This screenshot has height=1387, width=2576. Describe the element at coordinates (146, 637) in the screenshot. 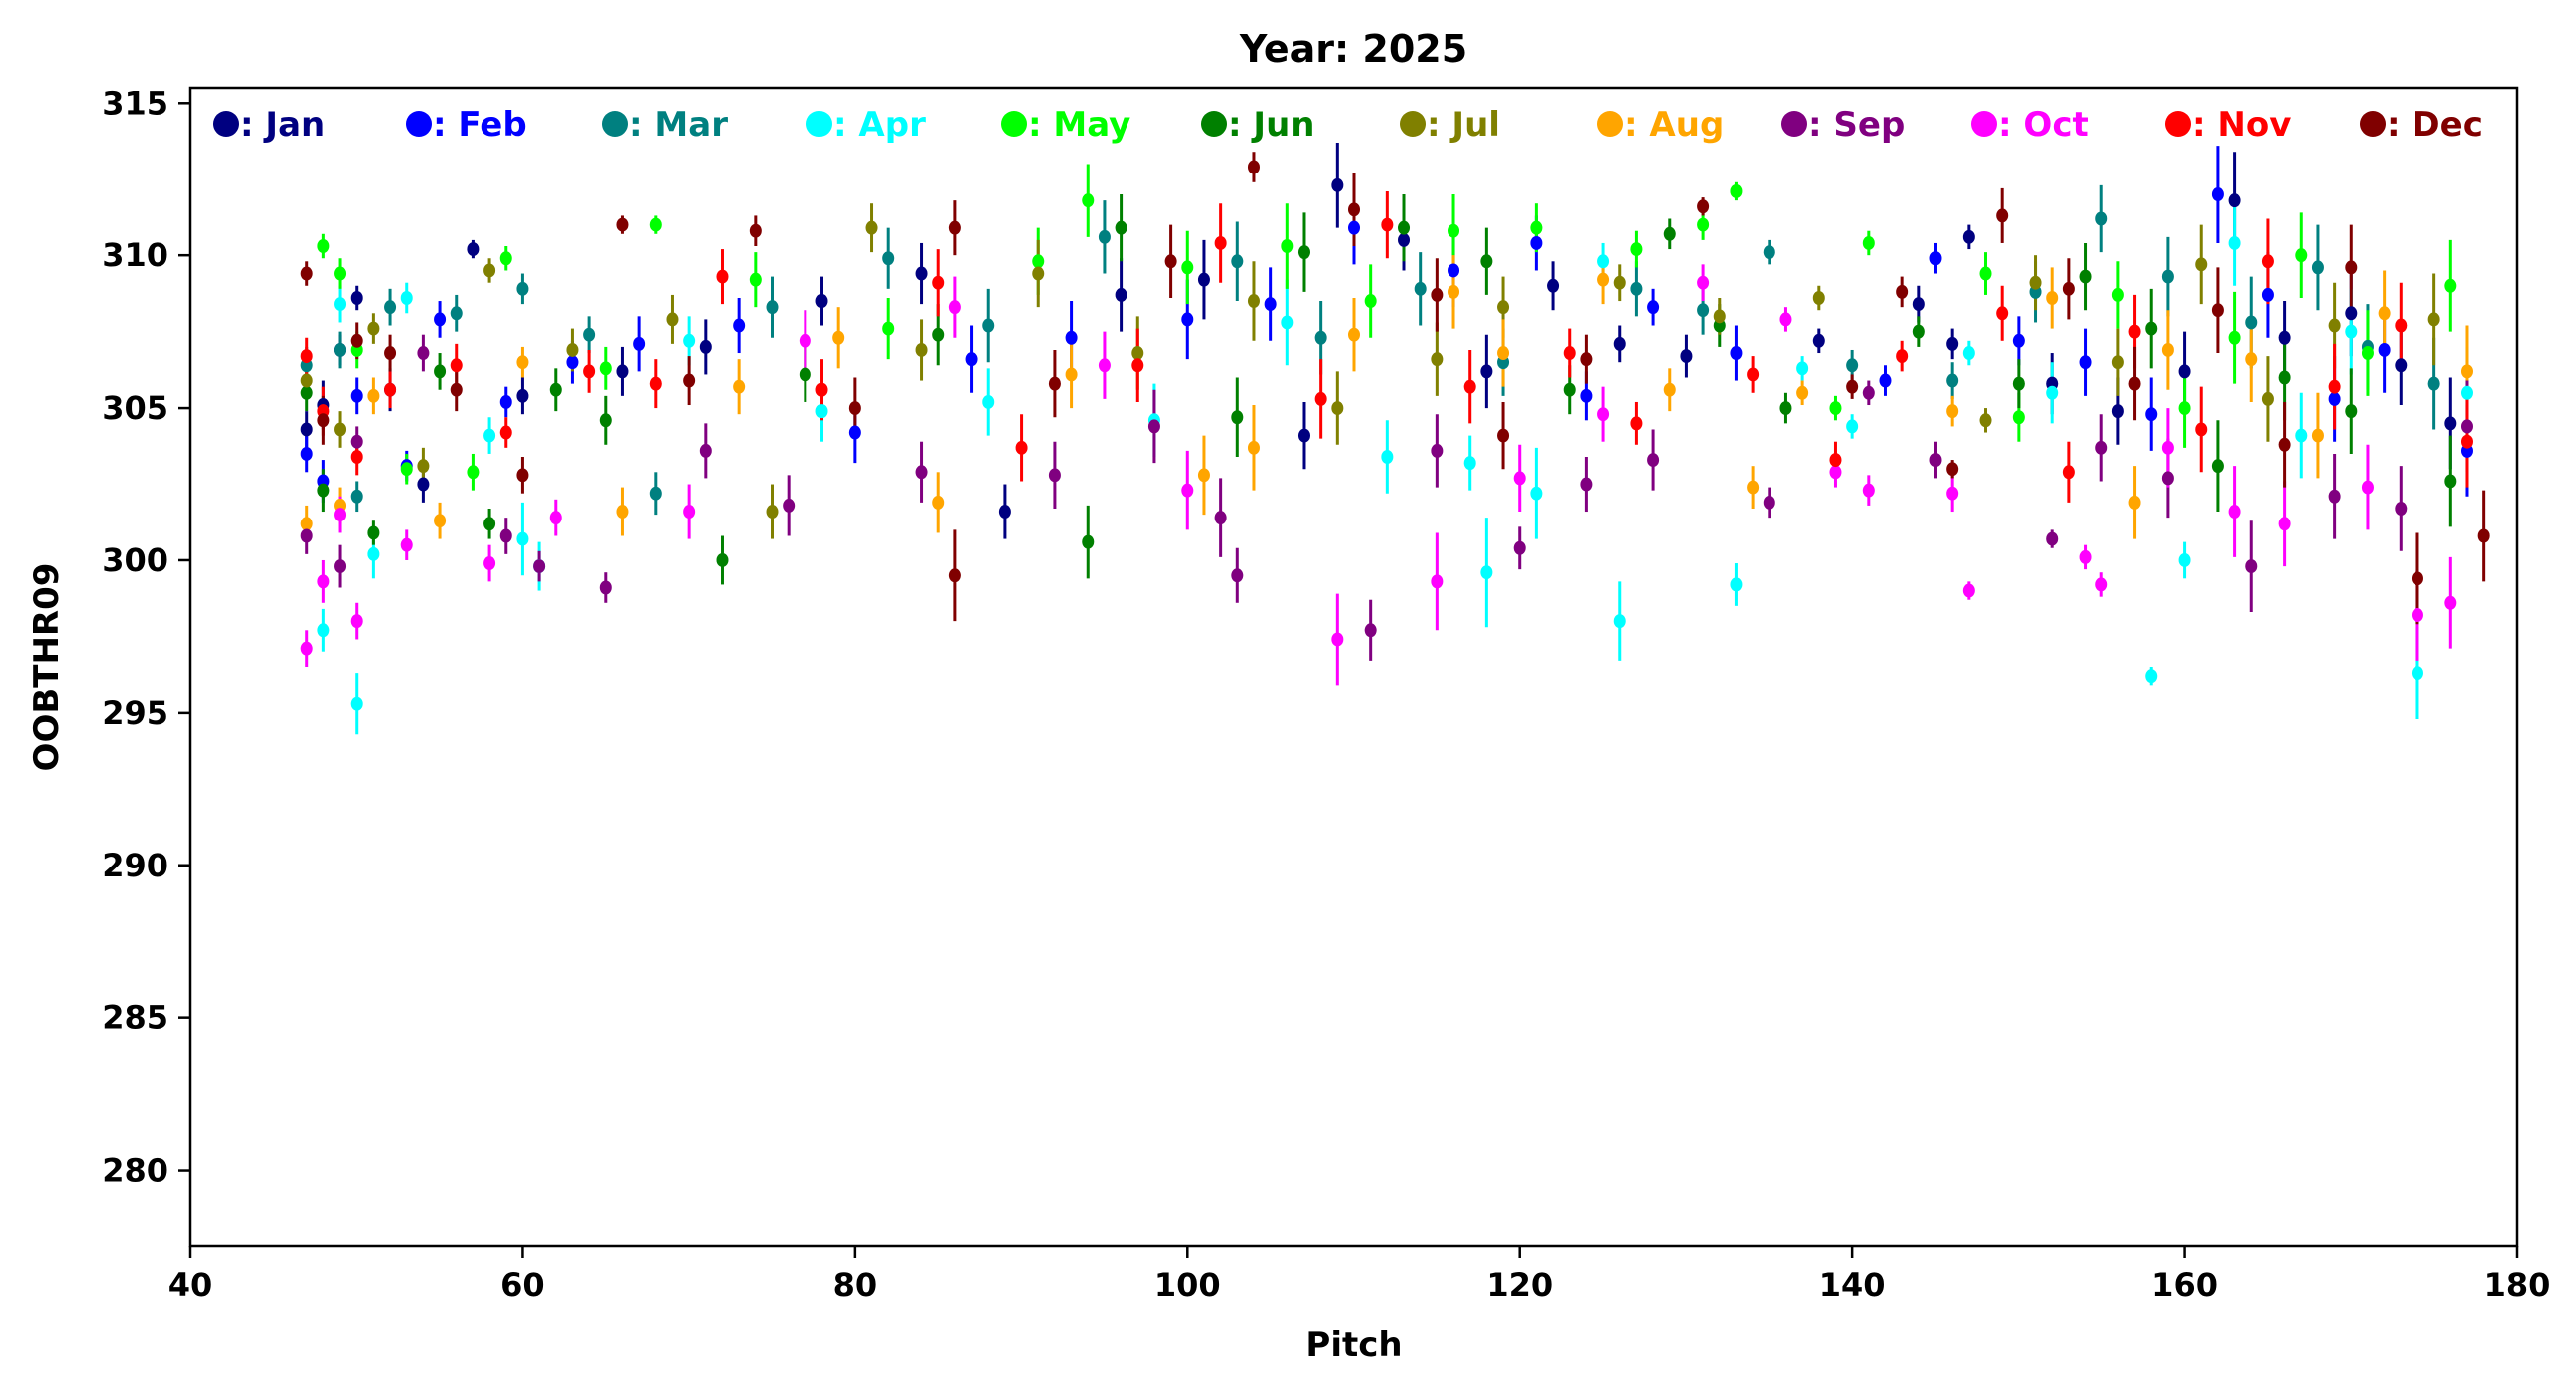

I see `y-axis-ticks: 280 285 290 295 300 305 310 315` at that location.